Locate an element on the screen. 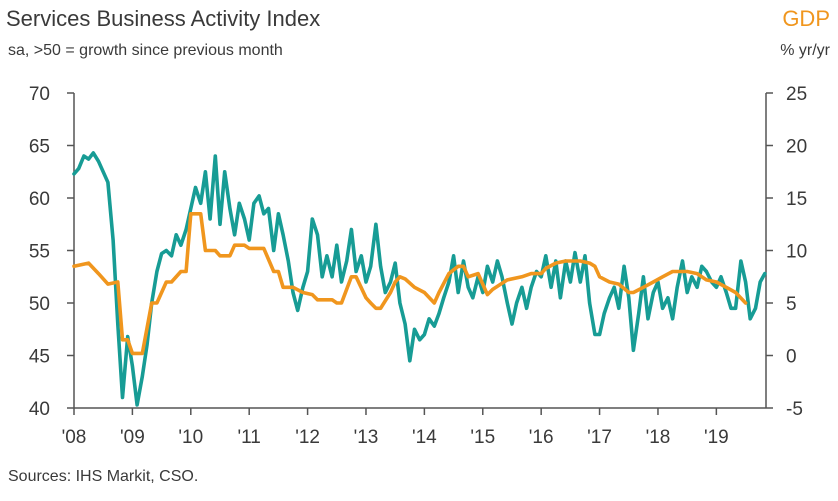 This screenshot has width=838, height=501. left-tick-label: 65 is located at coordinates (39, 147).